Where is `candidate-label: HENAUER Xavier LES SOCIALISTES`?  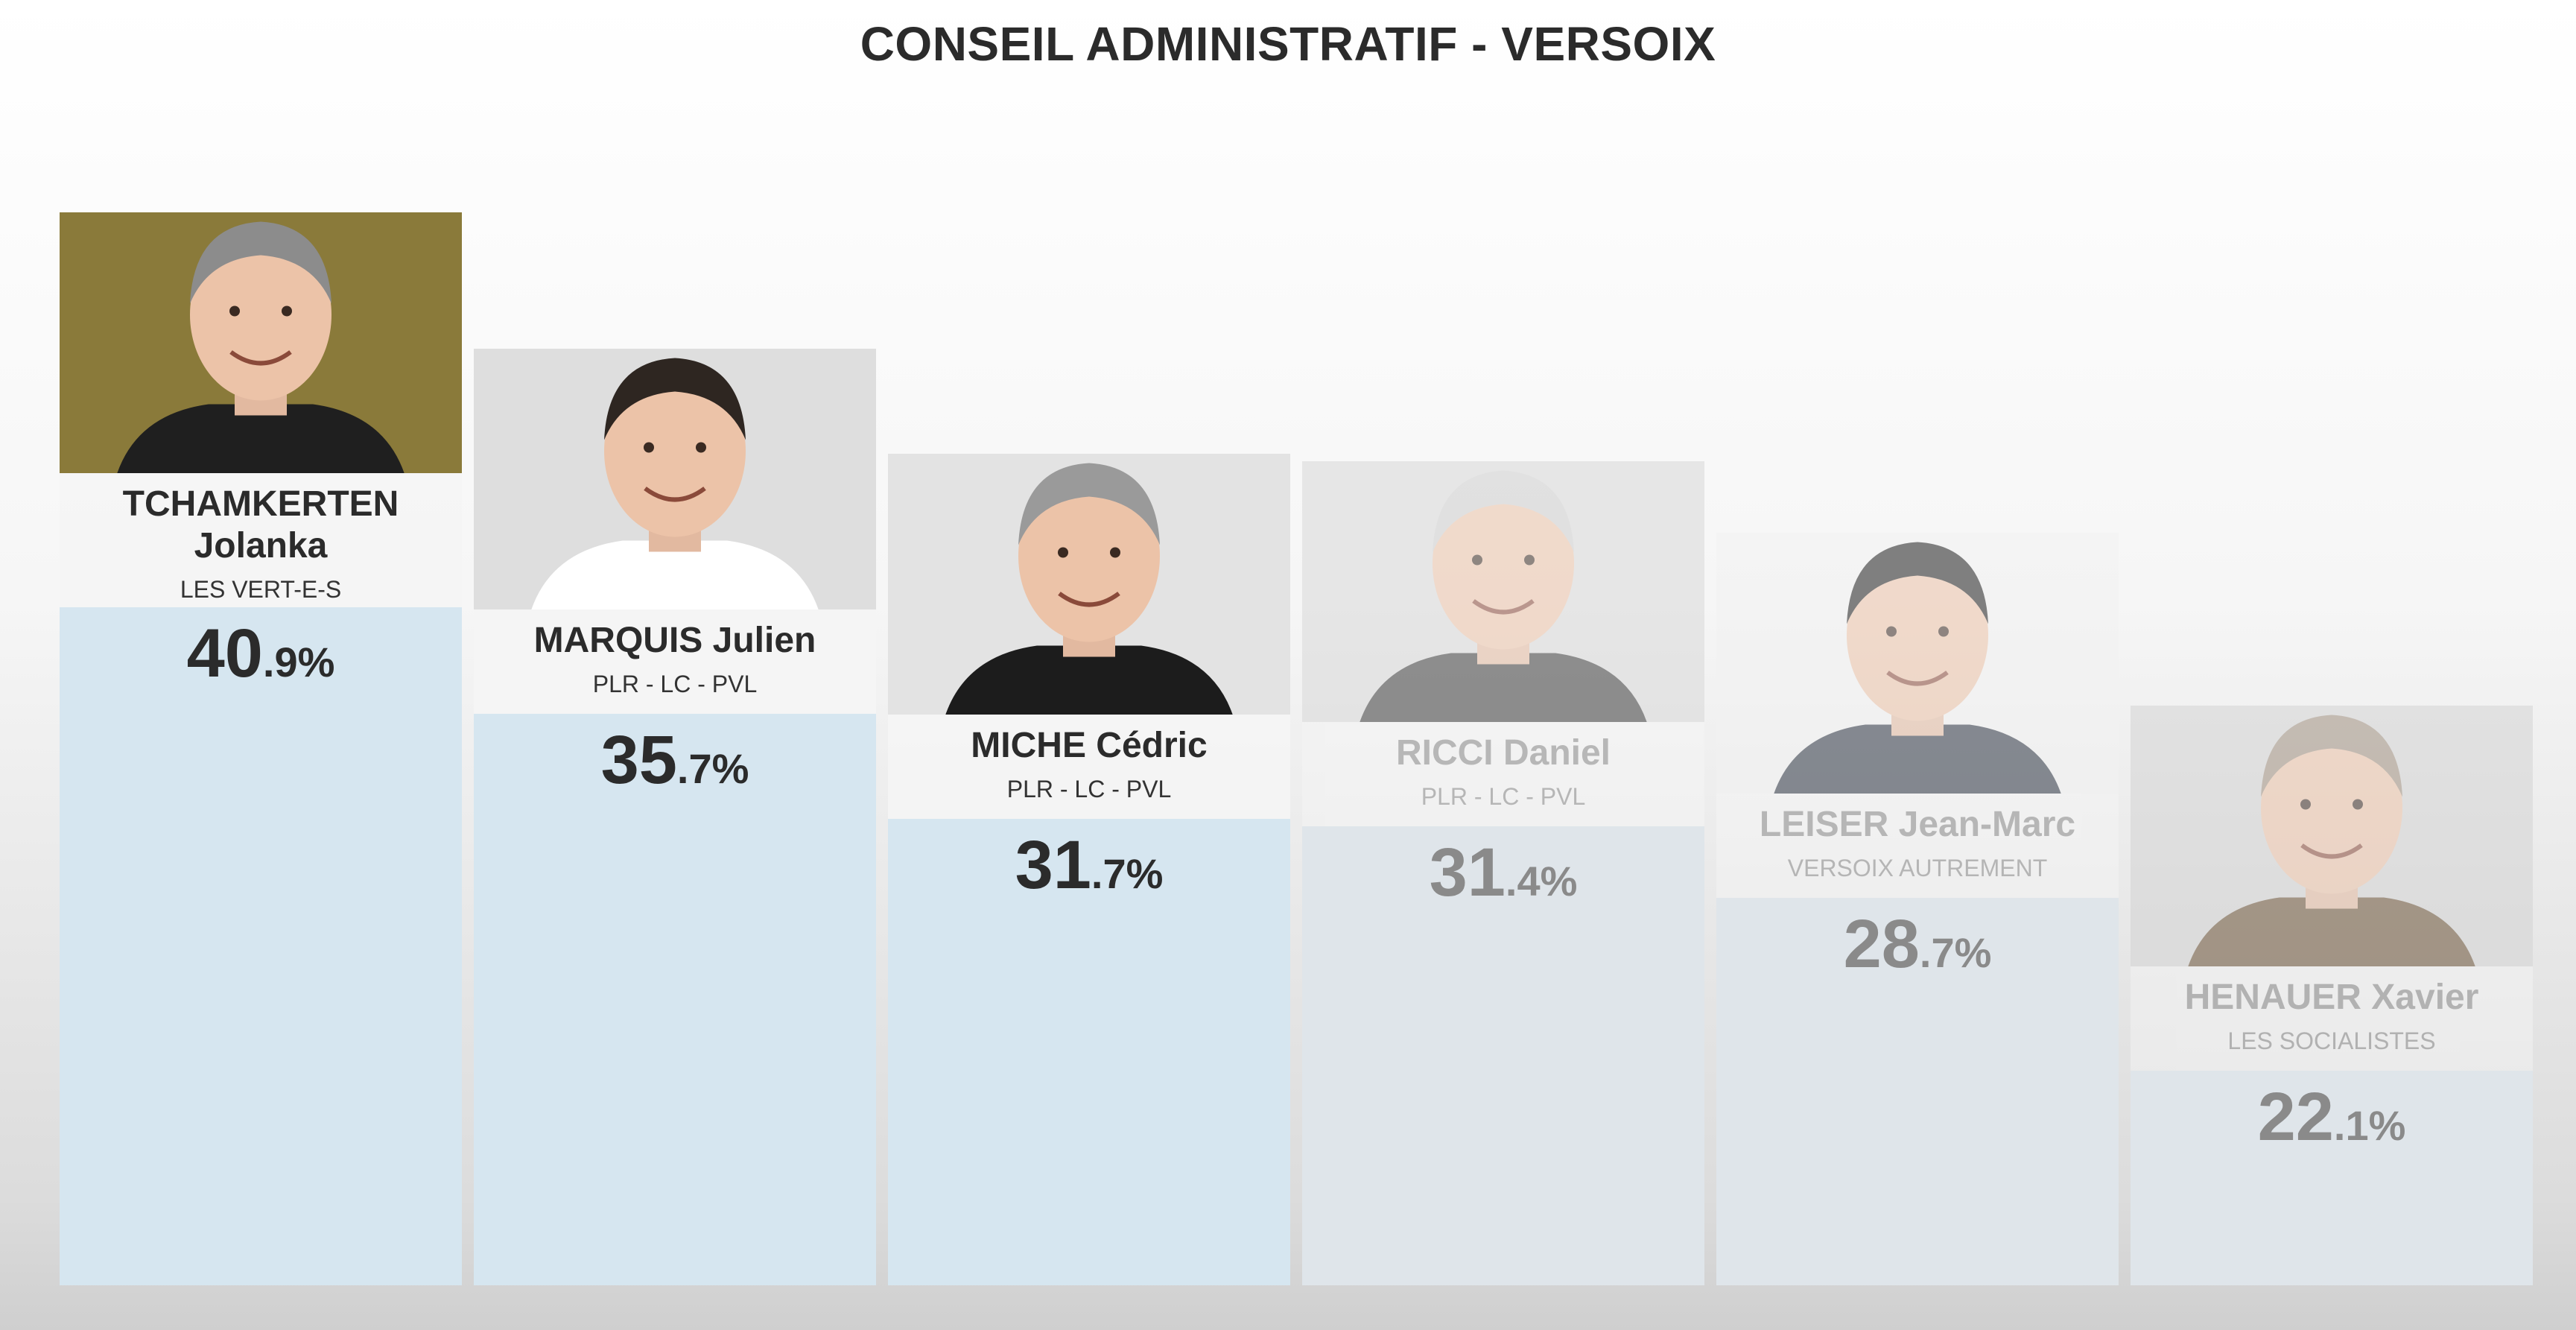
candidate-label: HENAUER Xavier LES SOCIALISTES is located at coordinates (2332, 1019).